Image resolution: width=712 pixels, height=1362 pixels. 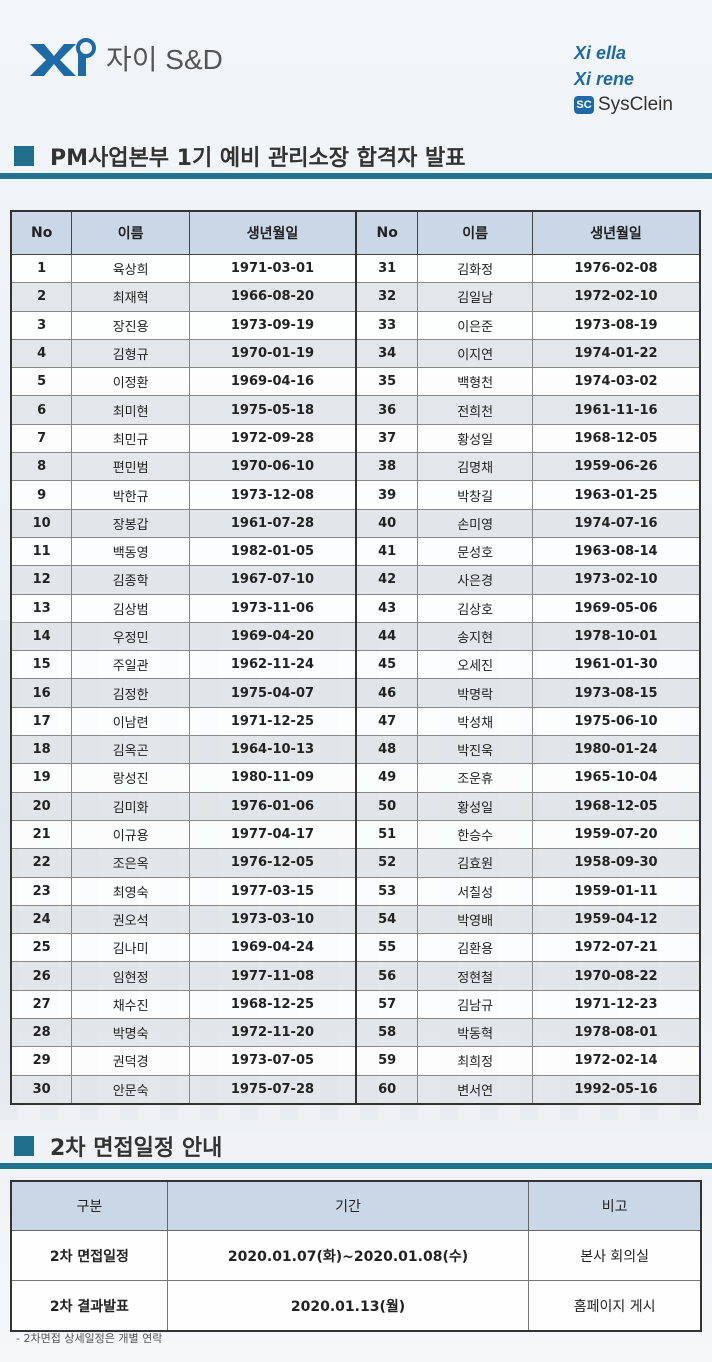 What do you see at coordinates (475, 1061) in the screenshot?
I see `cell-name: 최희정` at bounding box center [475, 1061].